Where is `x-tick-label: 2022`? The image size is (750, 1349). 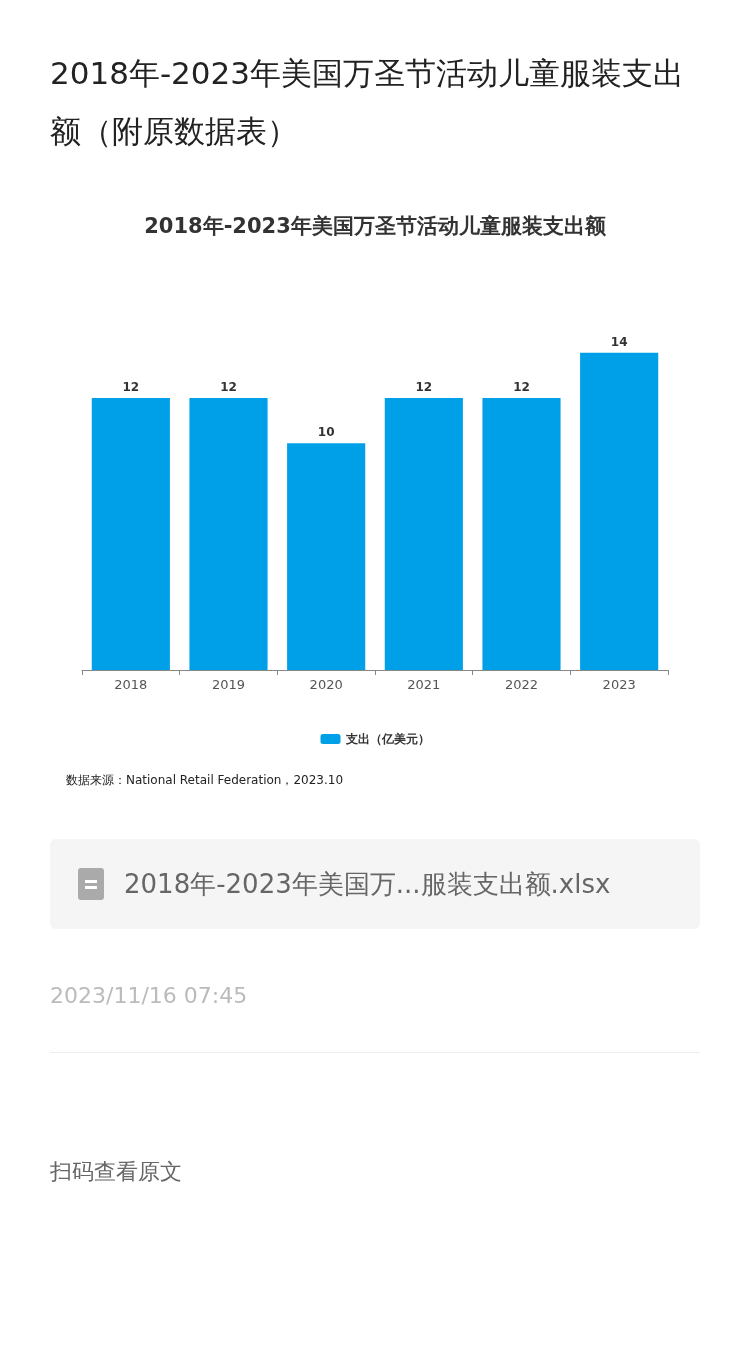
x-tick-label: 2022 is located at coordinates (521, 684).